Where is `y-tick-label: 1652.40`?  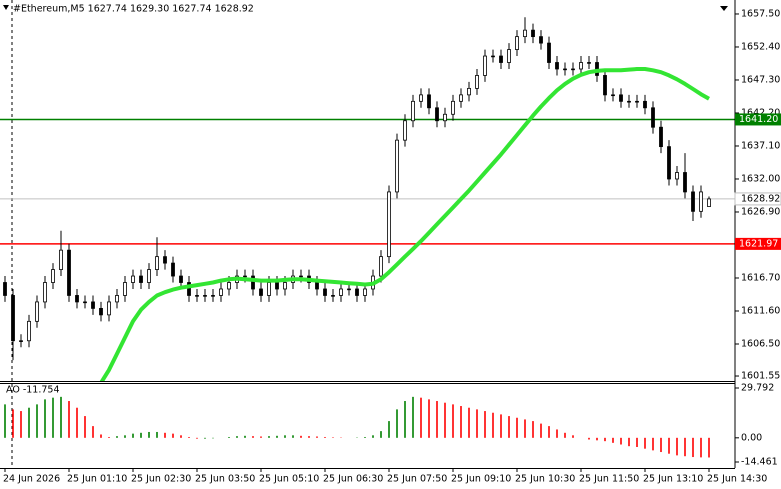 y-tick-label: 1652.40 is located at coordinates (760, 46).